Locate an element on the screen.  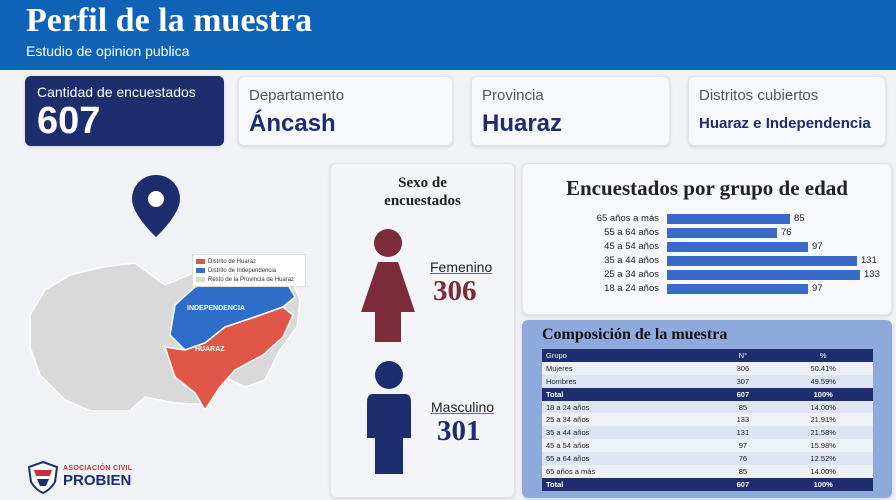
male-icon is located at coordinates (389, 417).